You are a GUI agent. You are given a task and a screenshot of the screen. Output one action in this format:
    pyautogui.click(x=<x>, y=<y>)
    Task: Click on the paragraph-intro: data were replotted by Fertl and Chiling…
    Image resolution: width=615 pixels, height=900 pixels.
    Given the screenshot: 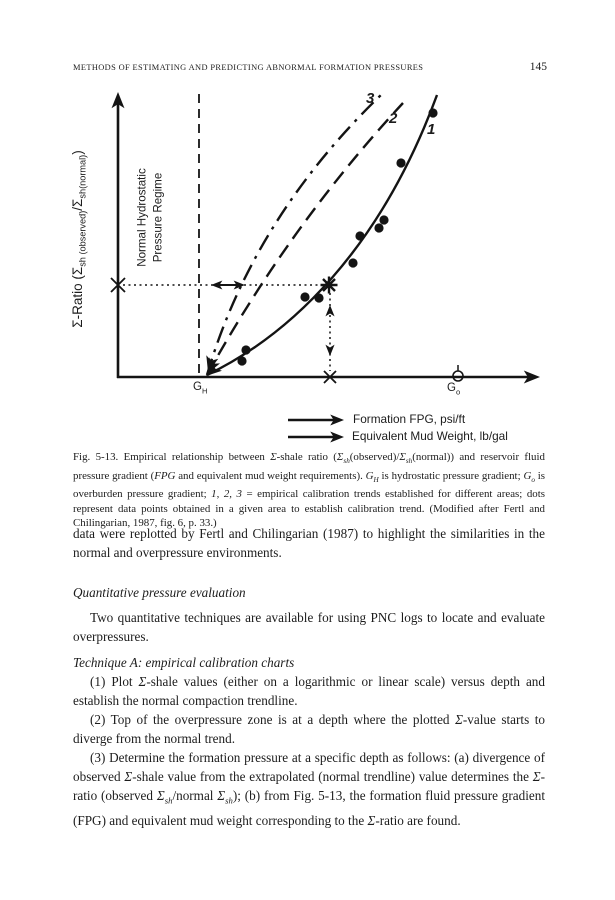 What is the action you would take?
    pyautogui.click(x=309, y=543)
    